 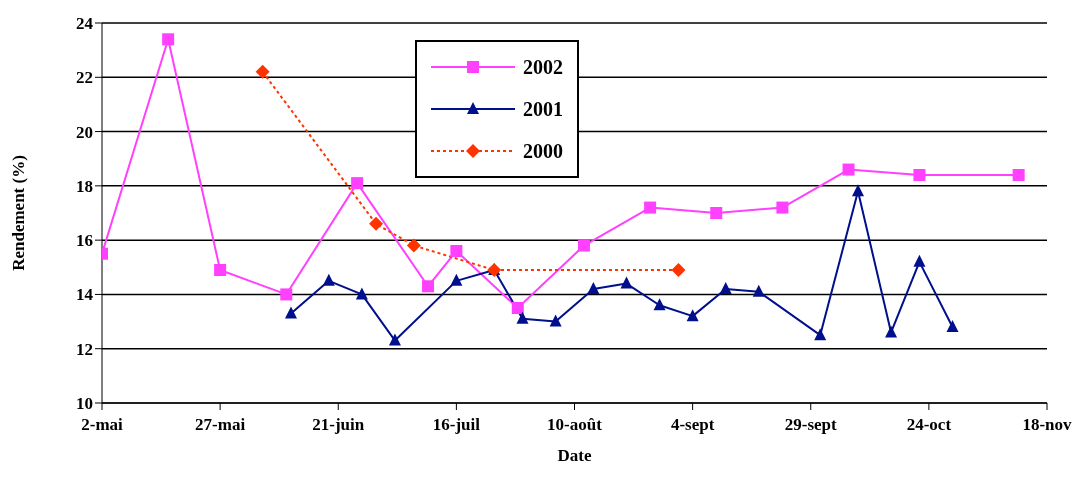 What do you see at coordinates (692, 425) in the screenshot?
I see `x-tick-label: 4-sept` at bounding box center [692, 425].